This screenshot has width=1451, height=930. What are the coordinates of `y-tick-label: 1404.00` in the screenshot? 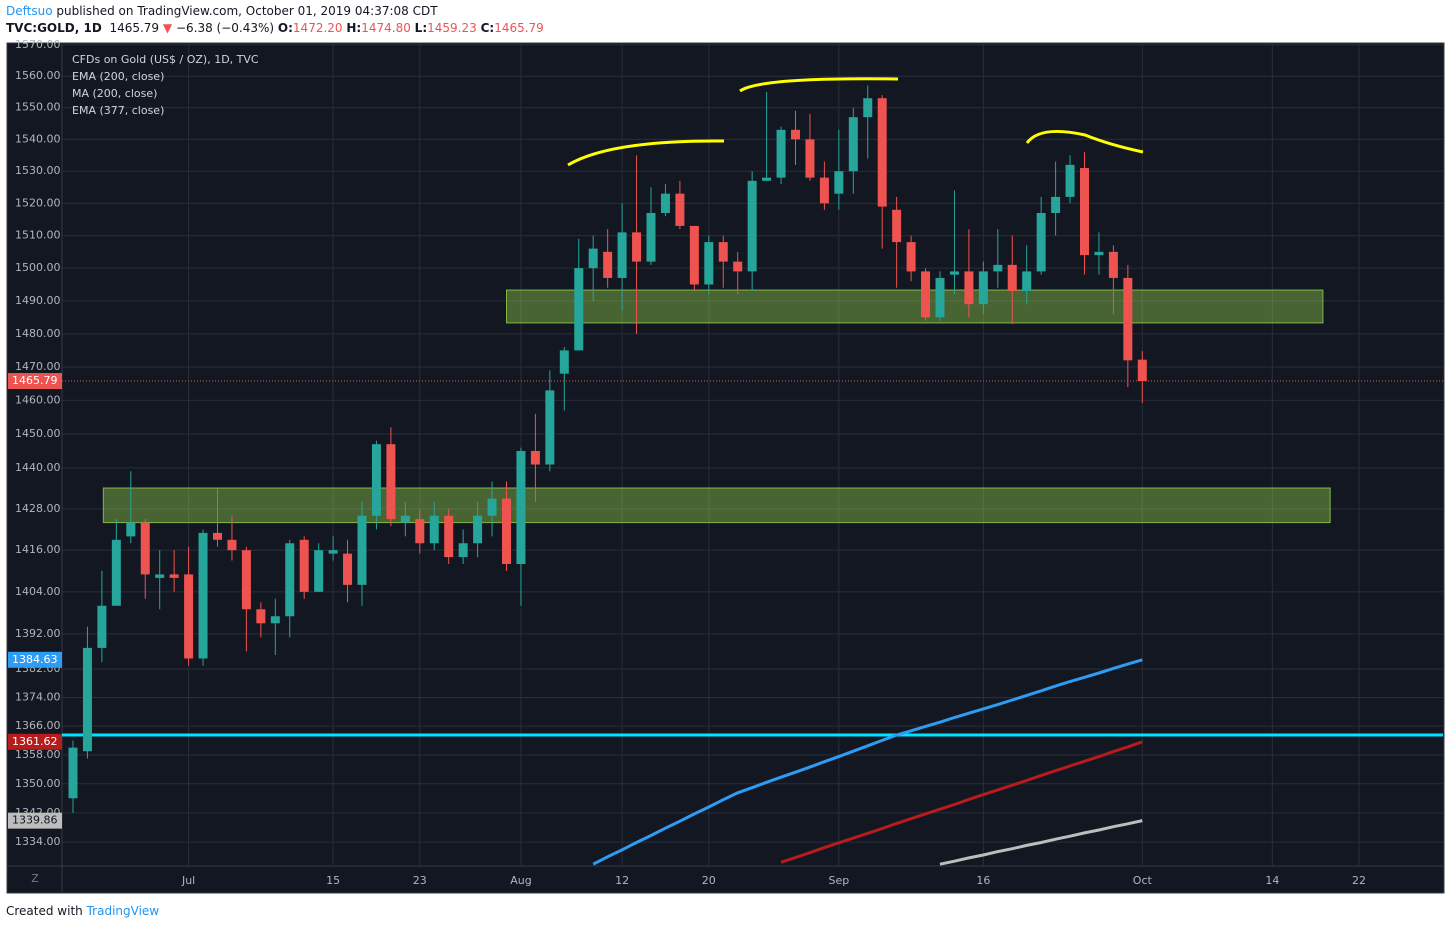 It's located at (38, 591).